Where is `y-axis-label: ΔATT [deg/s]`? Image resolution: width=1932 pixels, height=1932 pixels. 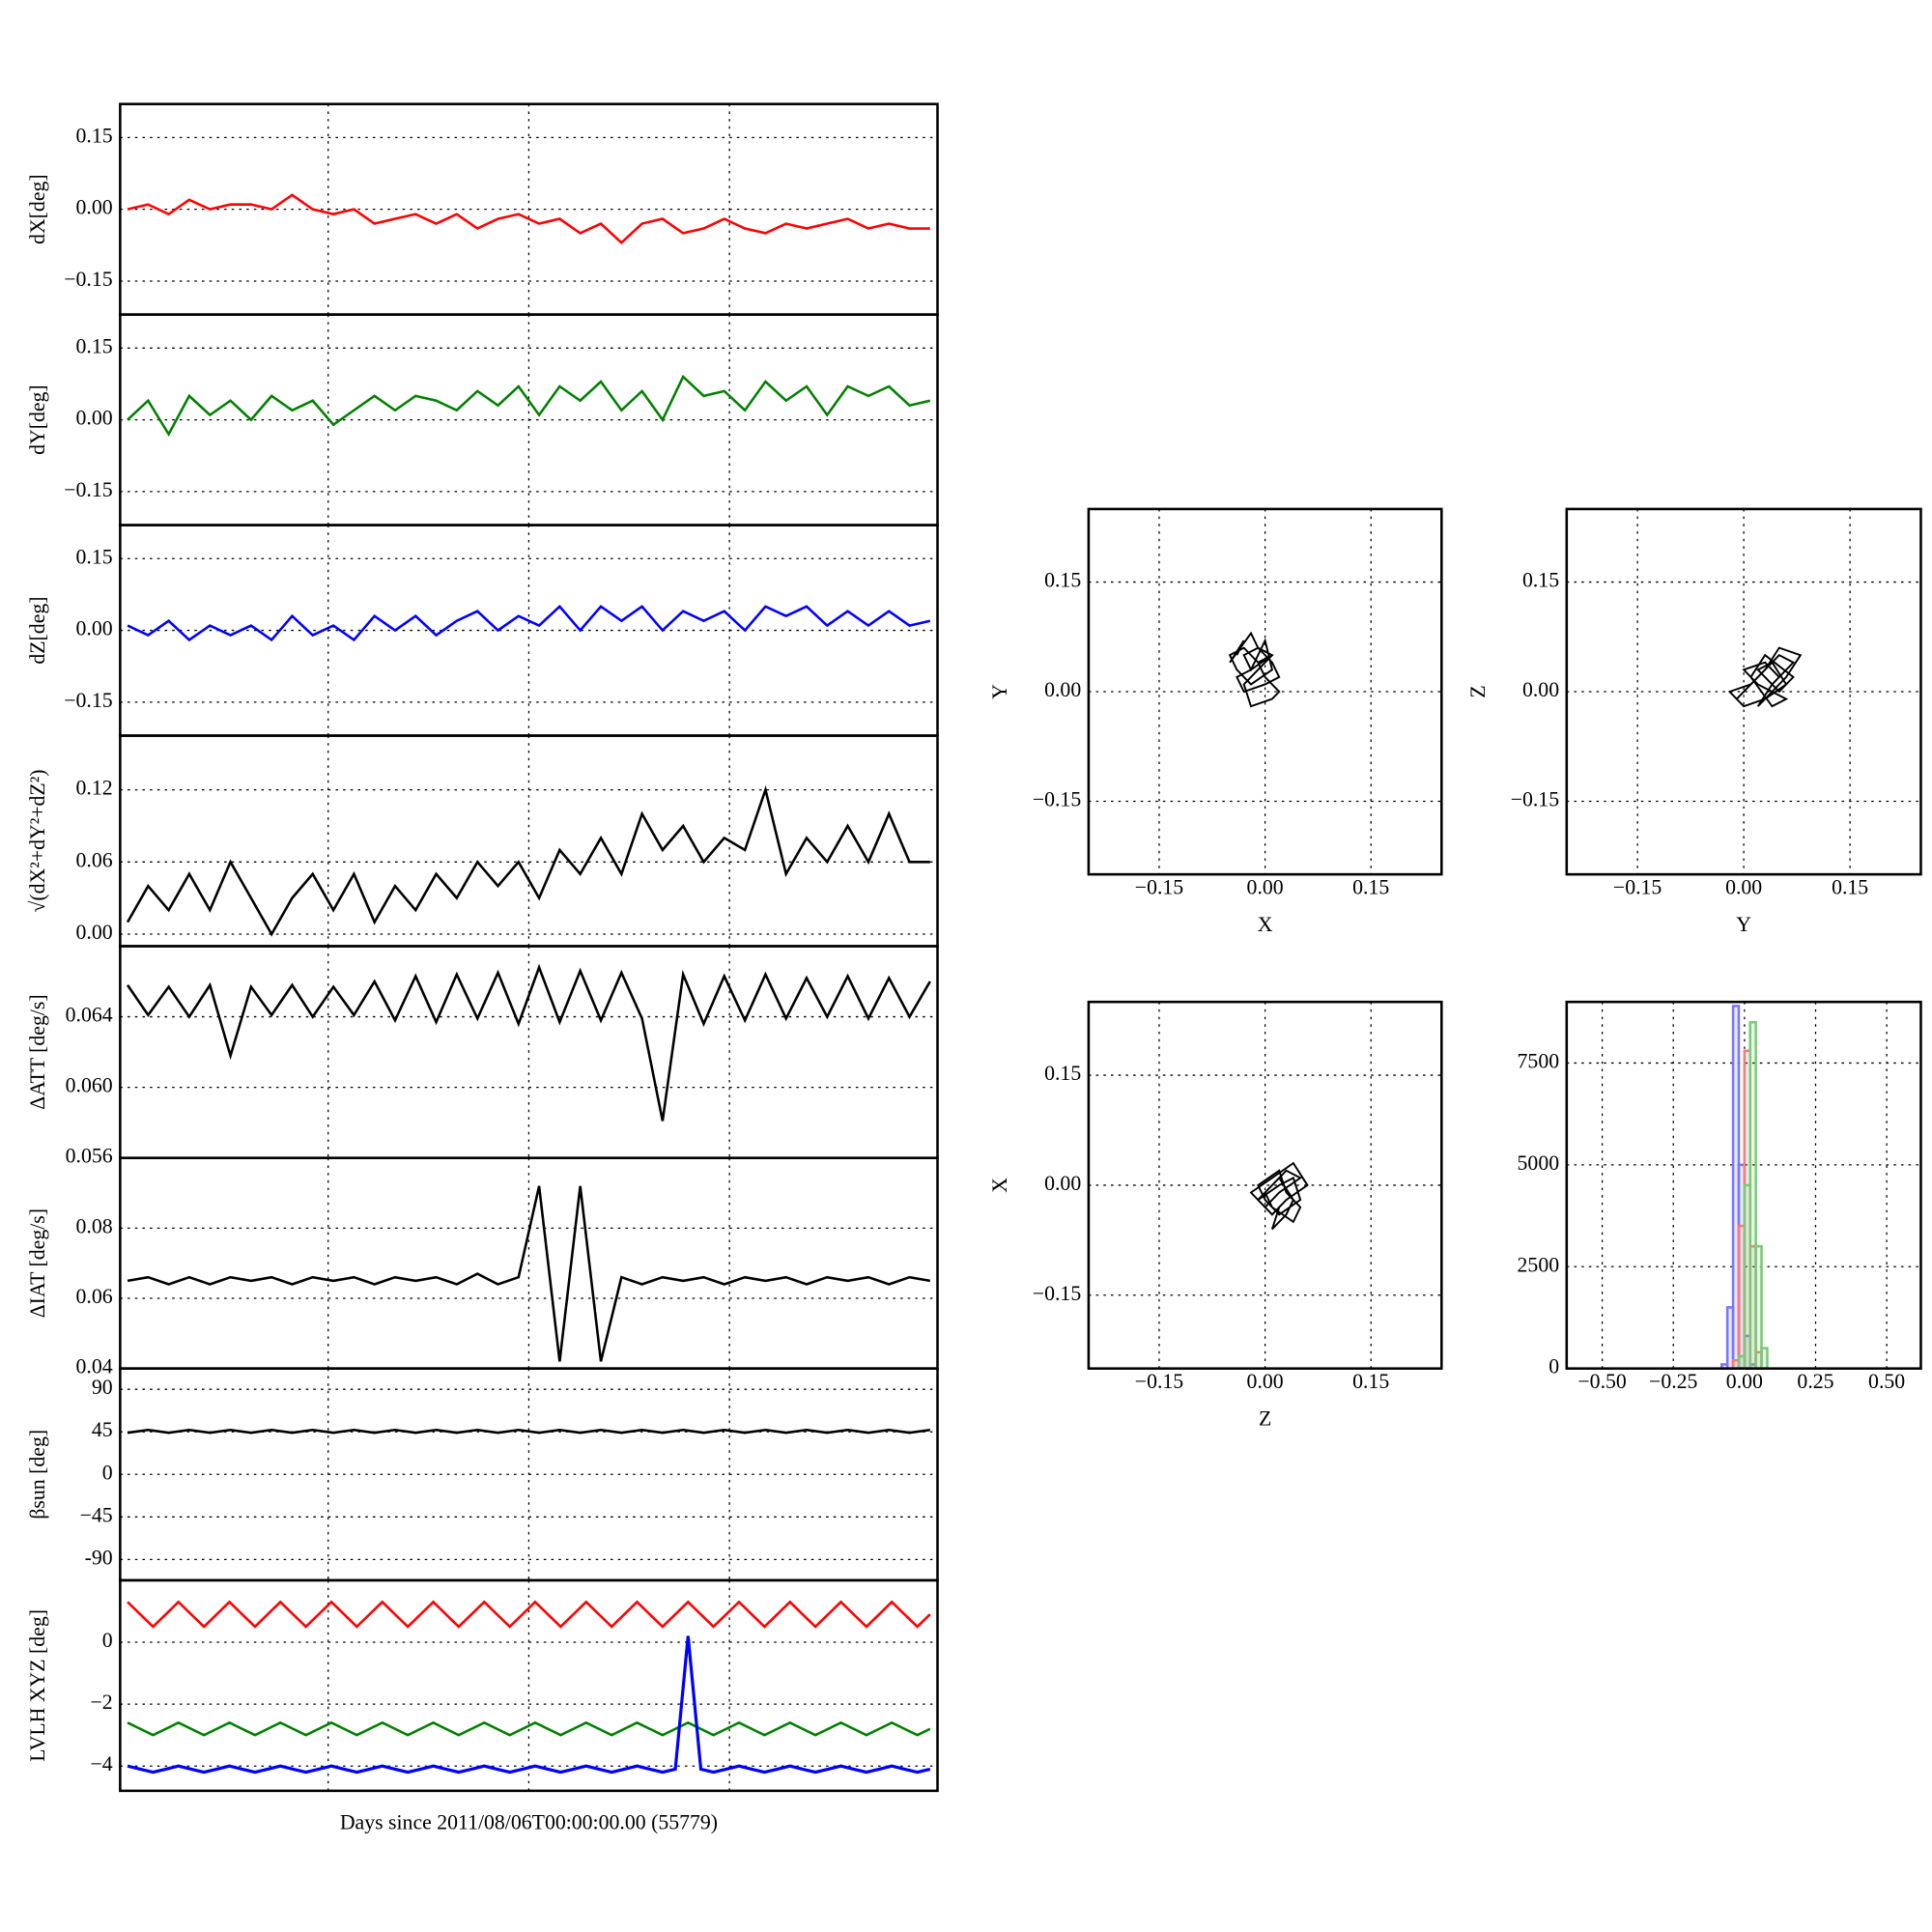 y-axis-label: ΔATT [deg/s] is located at coordinates (37, 1051).